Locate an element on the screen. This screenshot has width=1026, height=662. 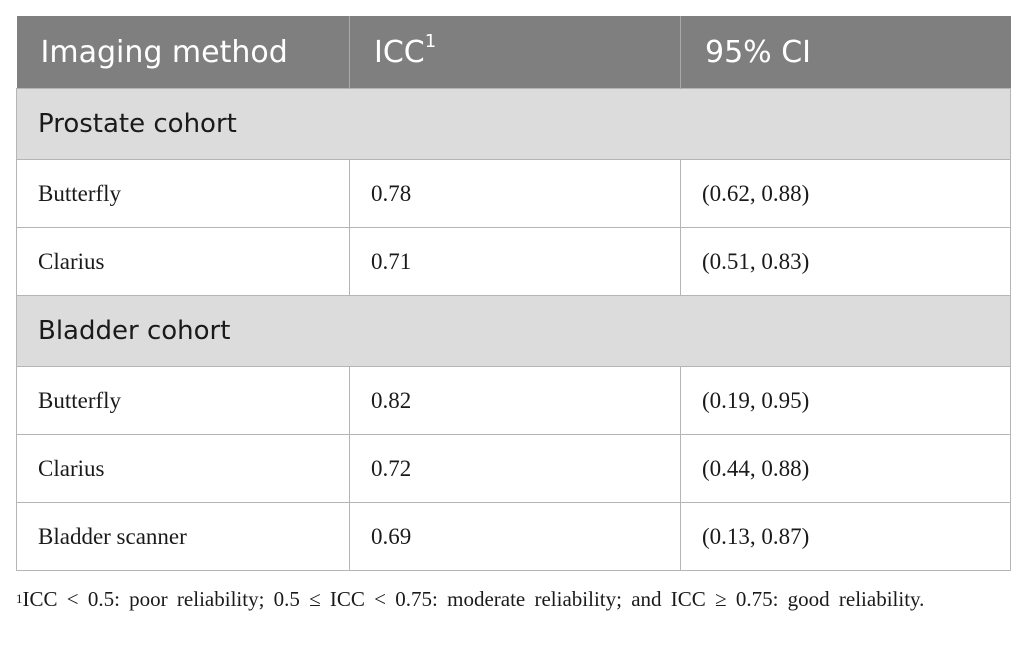
cell-icc: 0.82 is located at coordinates (515, 400).